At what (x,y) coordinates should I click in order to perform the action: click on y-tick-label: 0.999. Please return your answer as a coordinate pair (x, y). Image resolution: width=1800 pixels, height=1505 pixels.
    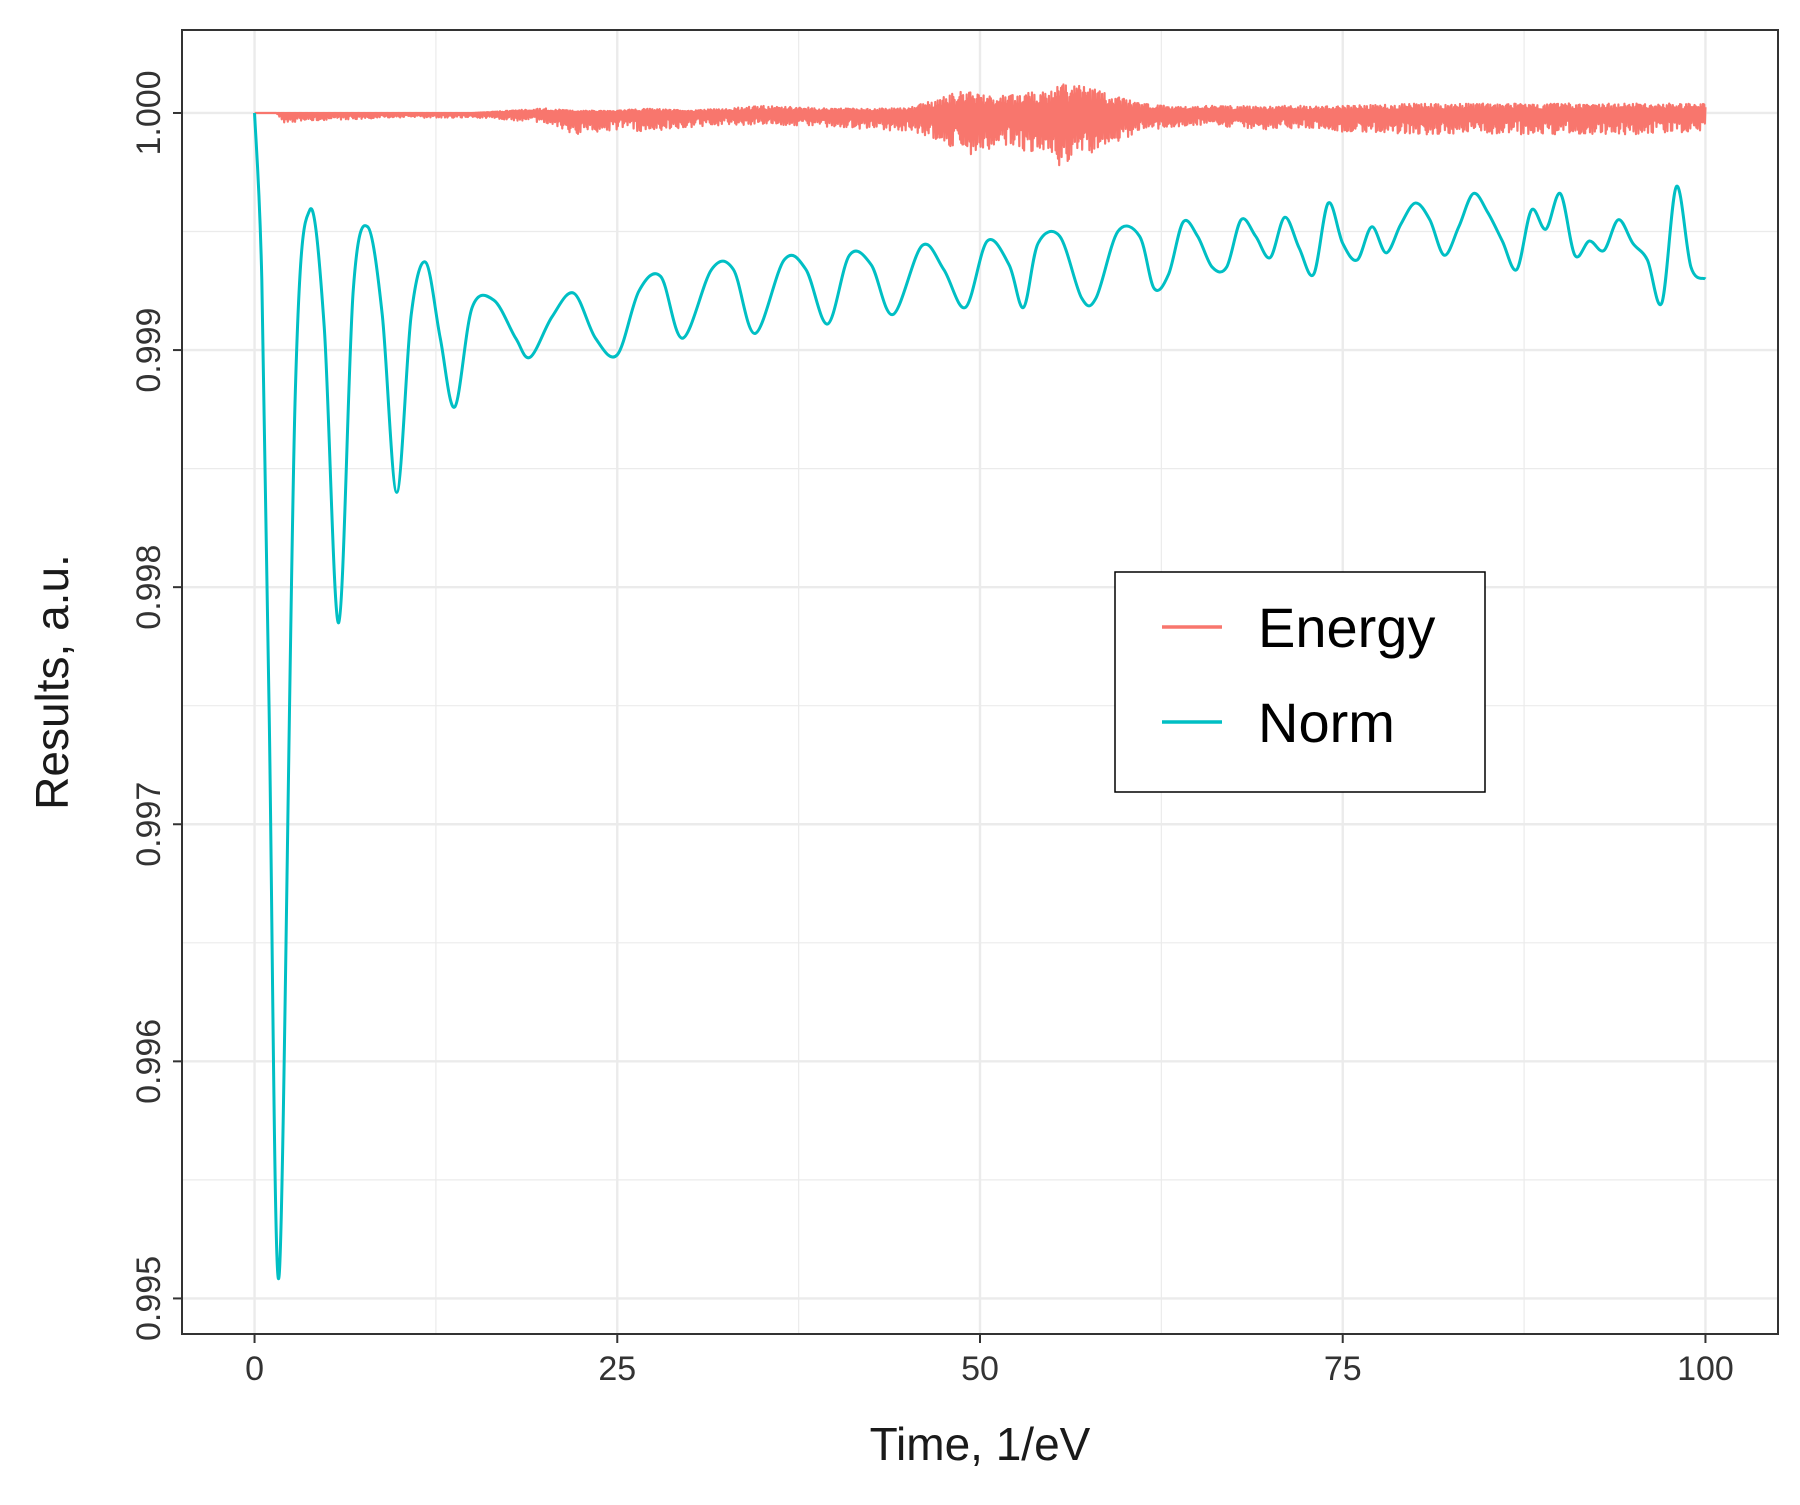
    Looking at the image, I should click on (149, 350).